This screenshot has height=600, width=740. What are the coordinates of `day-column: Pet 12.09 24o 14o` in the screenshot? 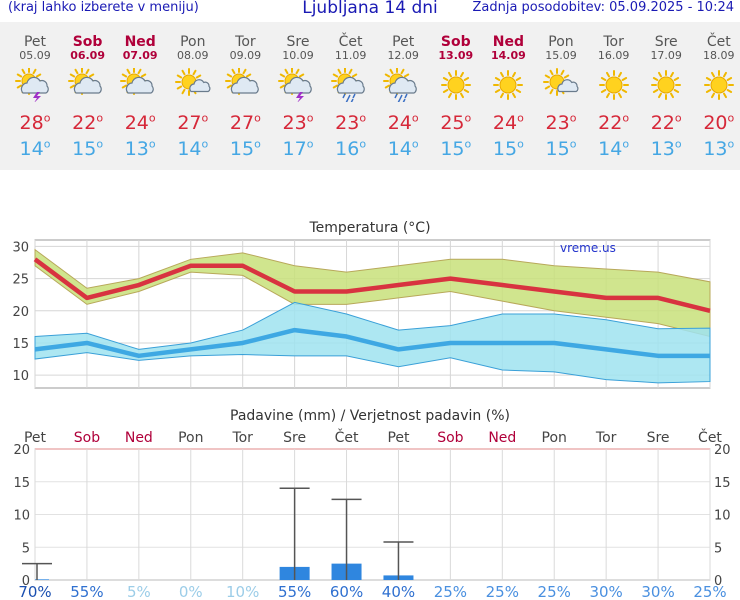 It's located at (403, 91).